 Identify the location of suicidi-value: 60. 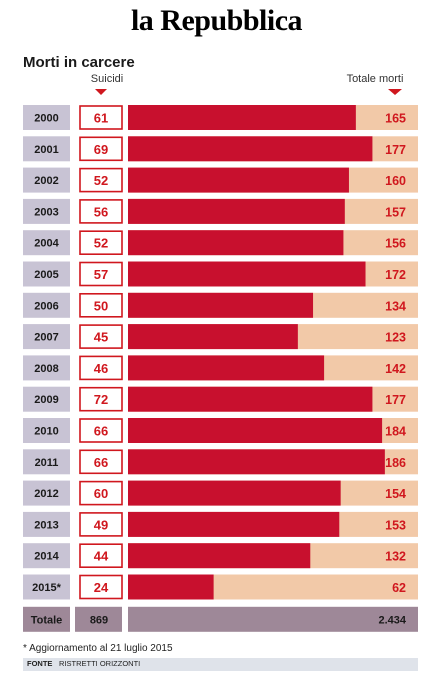
(101, 493).